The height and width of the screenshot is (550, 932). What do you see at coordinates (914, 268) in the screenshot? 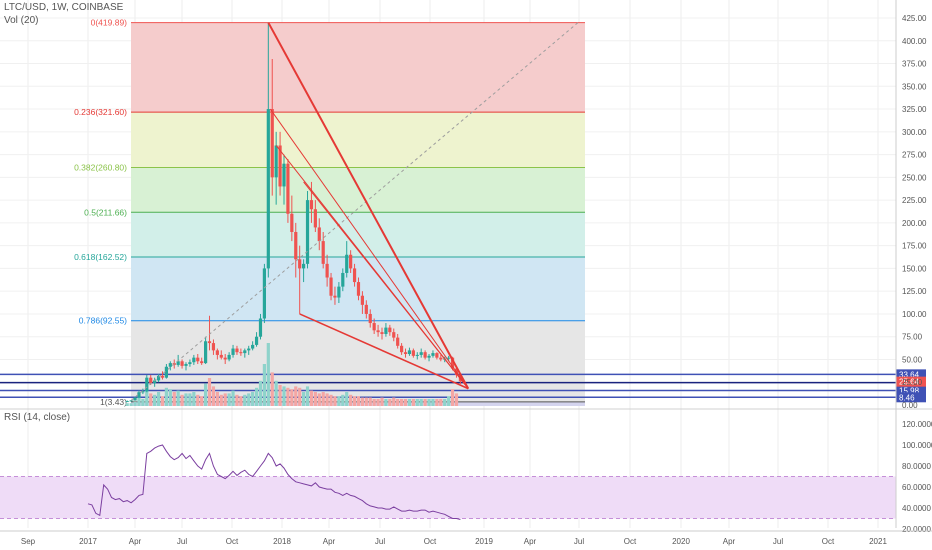
I see `y-tick-label: 150.00` at bounding box center [914, 268].